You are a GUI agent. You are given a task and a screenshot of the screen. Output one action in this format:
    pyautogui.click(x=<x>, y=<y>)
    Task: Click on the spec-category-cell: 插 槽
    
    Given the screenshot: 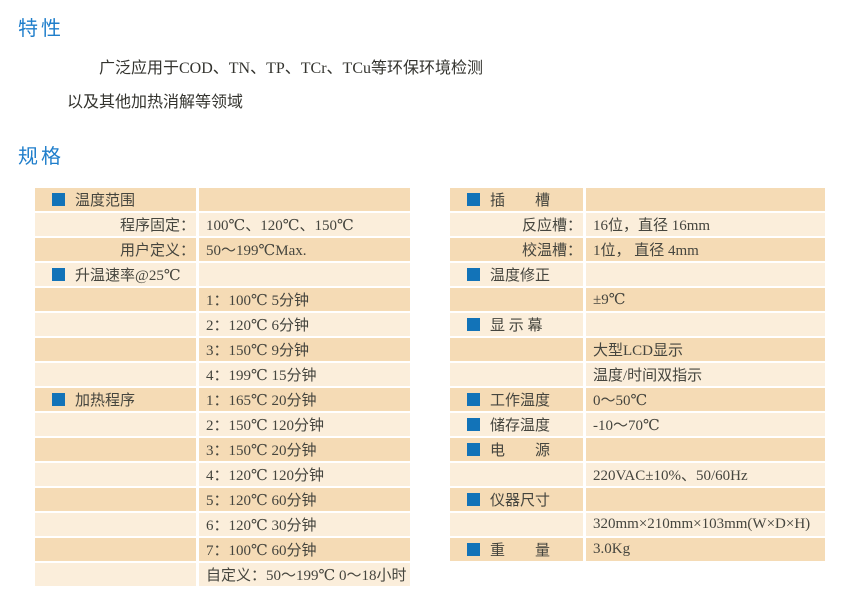 What is the action you would take?
    pyautogui.click(x=516, y=199)
    